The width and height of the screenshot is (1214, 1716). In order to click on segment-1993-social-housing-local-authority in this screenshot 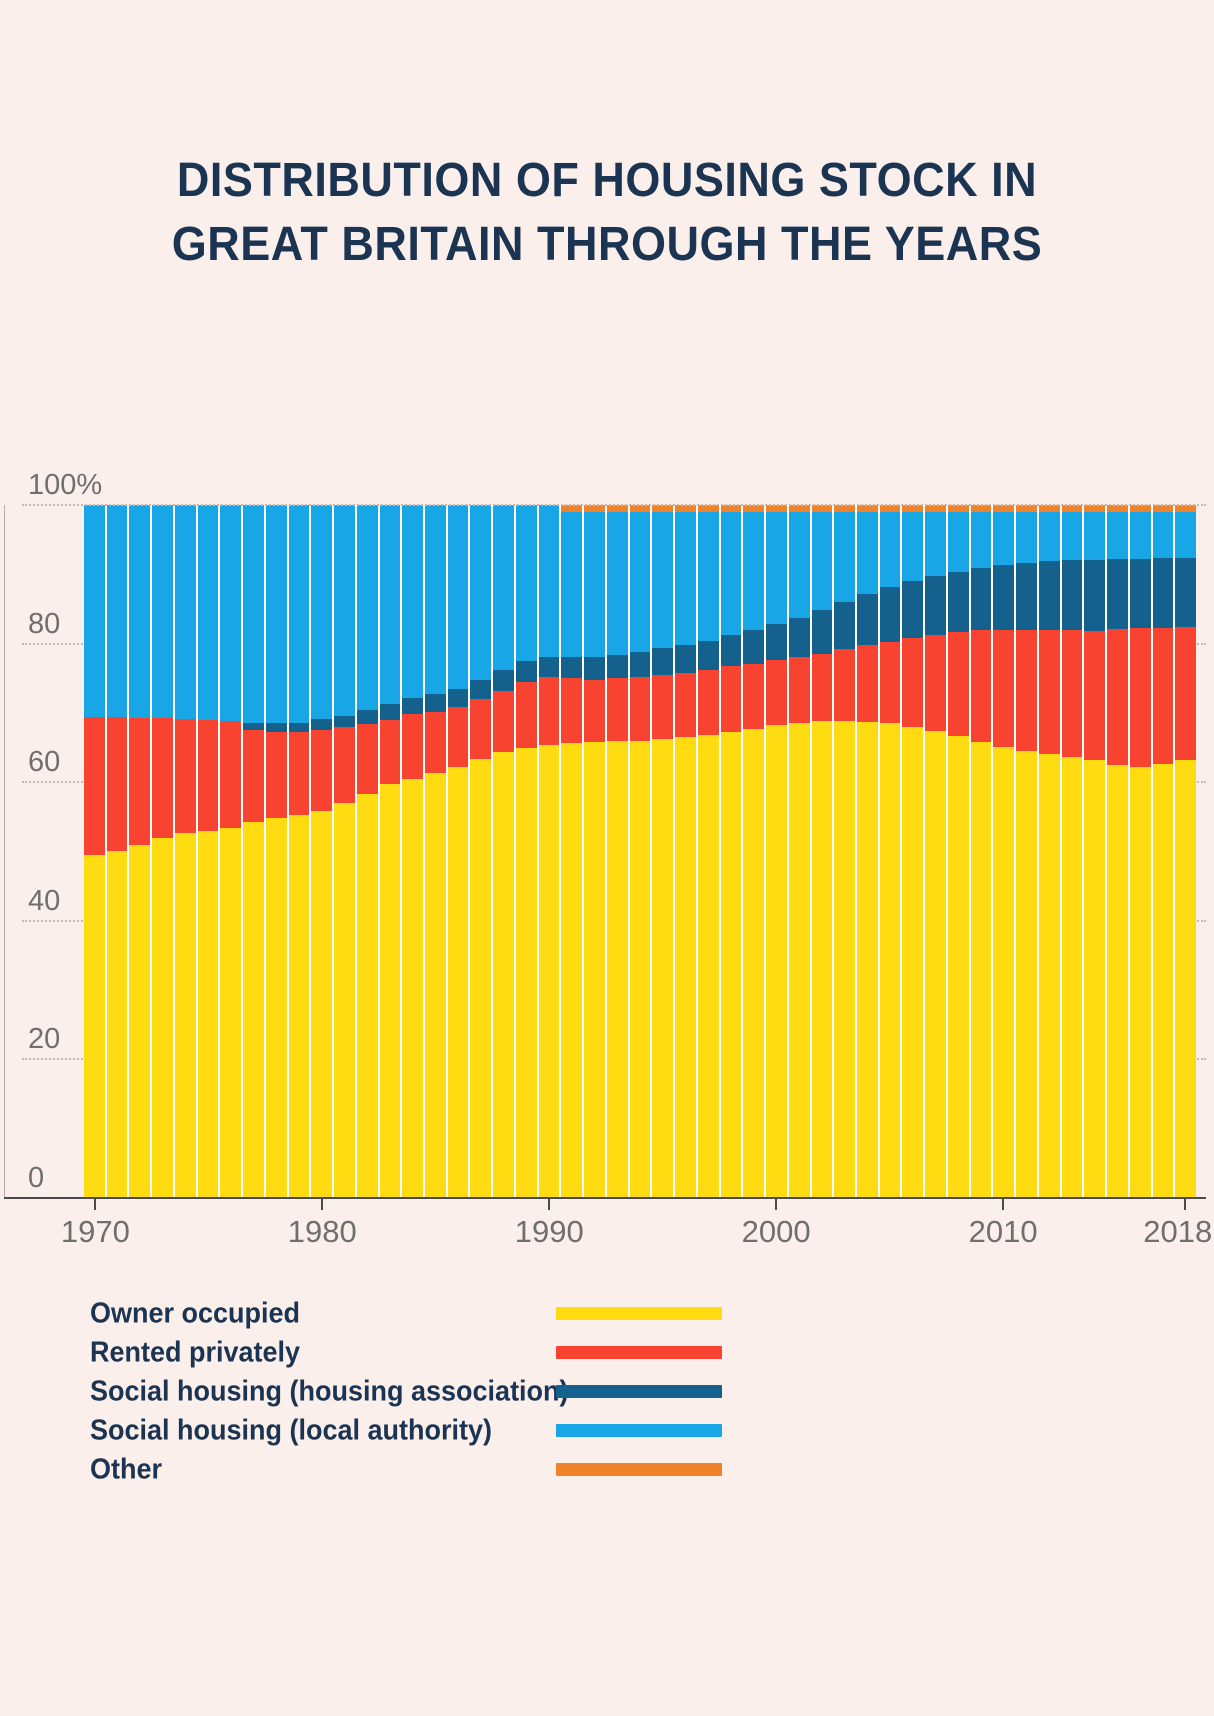, I will do `click(617, 583)`.